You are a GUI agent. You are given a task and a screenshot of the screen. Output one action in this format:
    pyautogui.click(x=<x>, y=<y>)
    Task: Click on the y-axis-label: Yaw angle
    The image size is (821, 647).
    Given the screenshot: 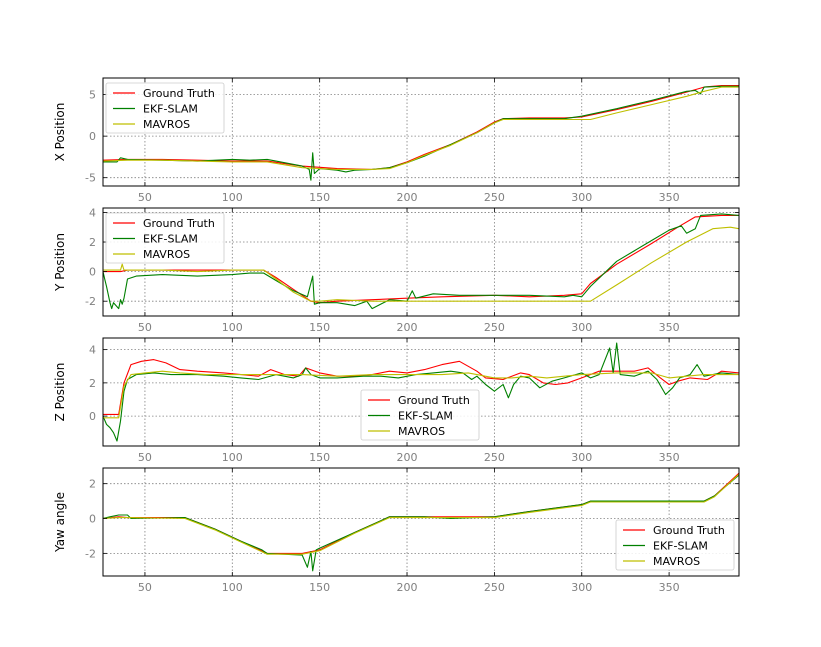 What is the action you would take?
    pyautogui.click(x=60, y=522)
    